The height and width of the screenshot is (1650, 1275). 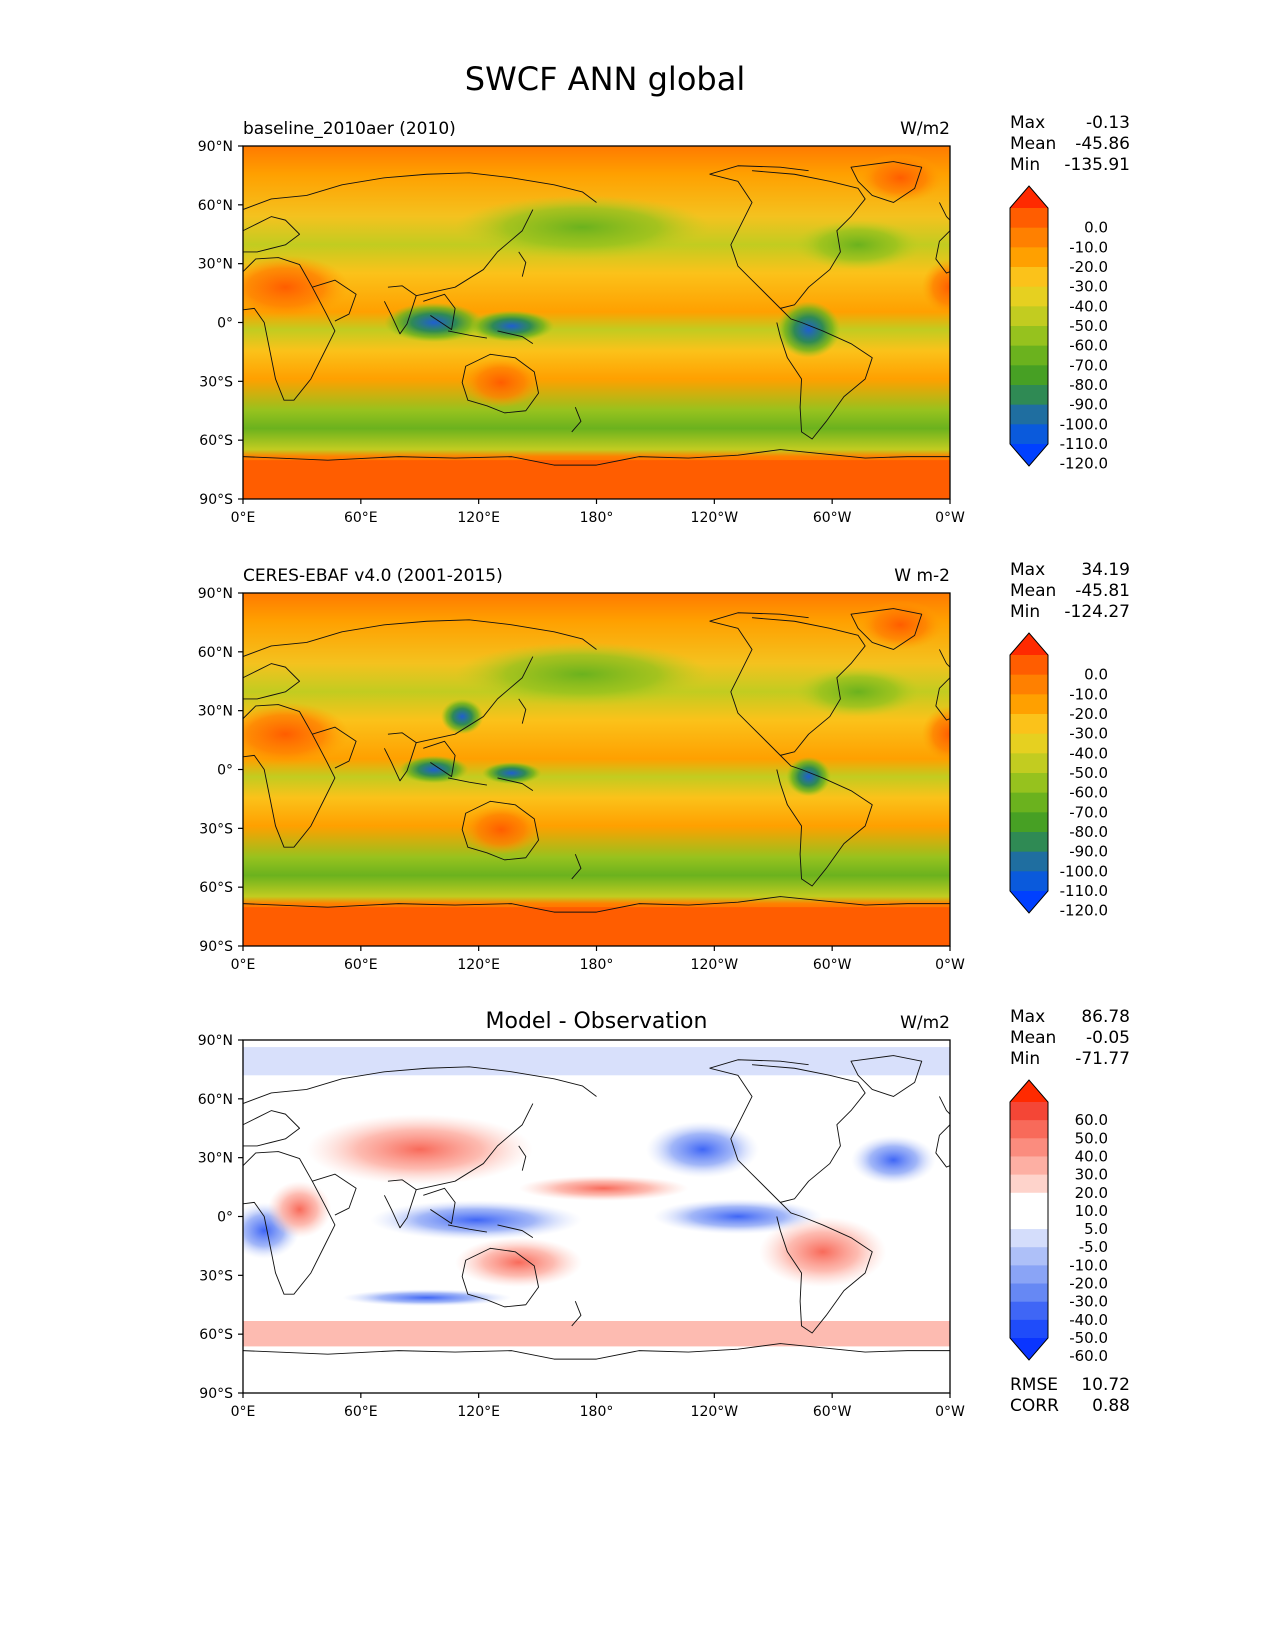 What do you see at coordinates (1111, 1406) in the screenshot?
I see `corr-value: 0.88` at bounding box center [1111, 1406].